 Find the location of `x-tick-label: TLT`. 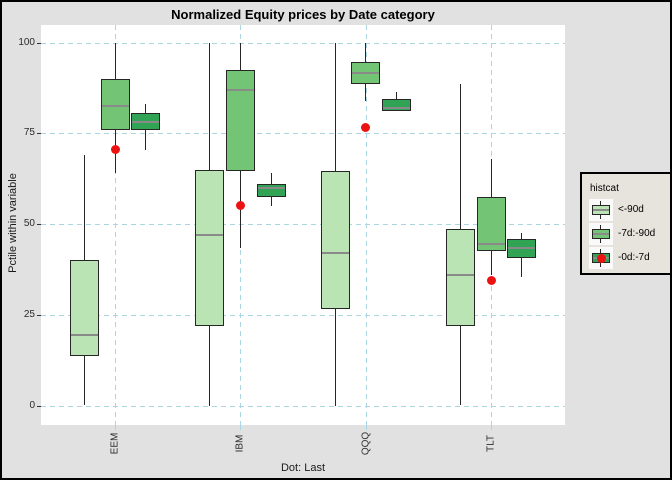

x-tick-label: TLT is located at coordinates (491, 443).